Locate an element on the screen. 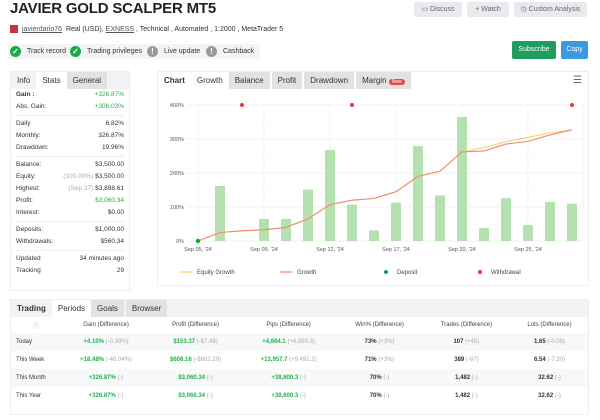 The height and width of the screenshot is (420, 600). broker-link: EXNESS is located at coordinates (120, 29).